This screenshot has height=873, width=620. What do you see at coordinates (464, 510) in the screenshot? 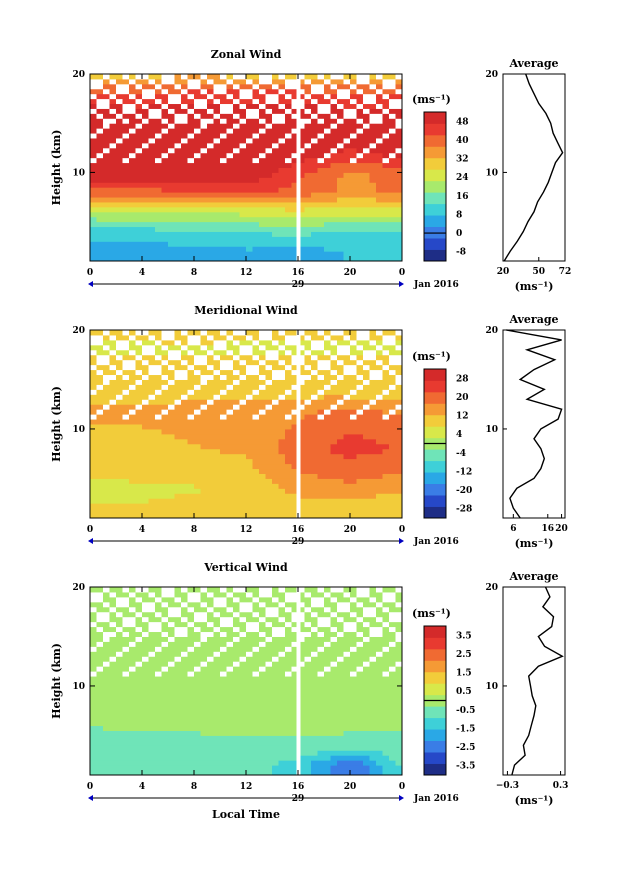
I see `colorbar-tick-label: -28` at bounding box center [464, 510].